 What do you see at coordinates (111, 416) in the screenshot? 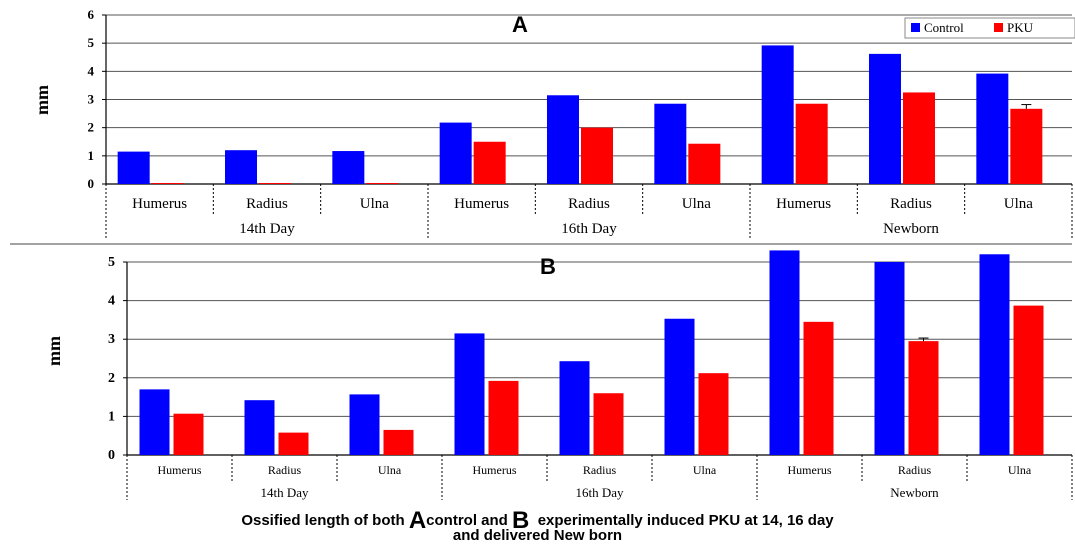
I see `chart-b-y-tick-label: 1` at bounding box center [111, 416].